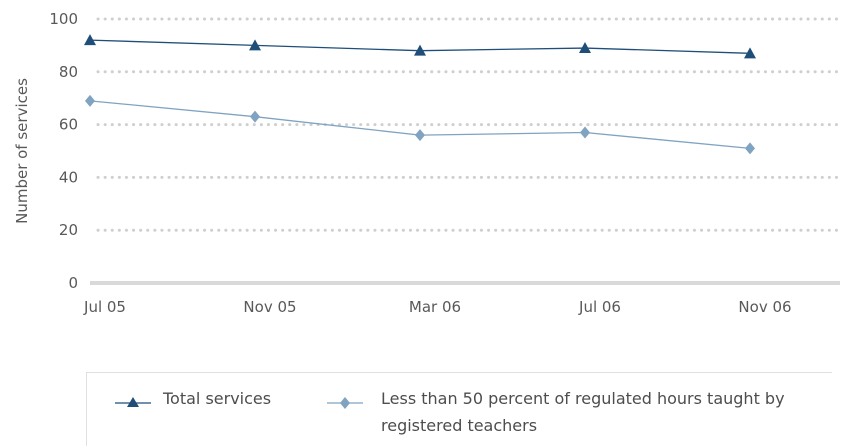 This screenshot has height=446, width=841. What do you see at coordinates (269, 307) in the screenshot?
I see `x-tick-label: Nov 05` at bounding box center [269, 307].